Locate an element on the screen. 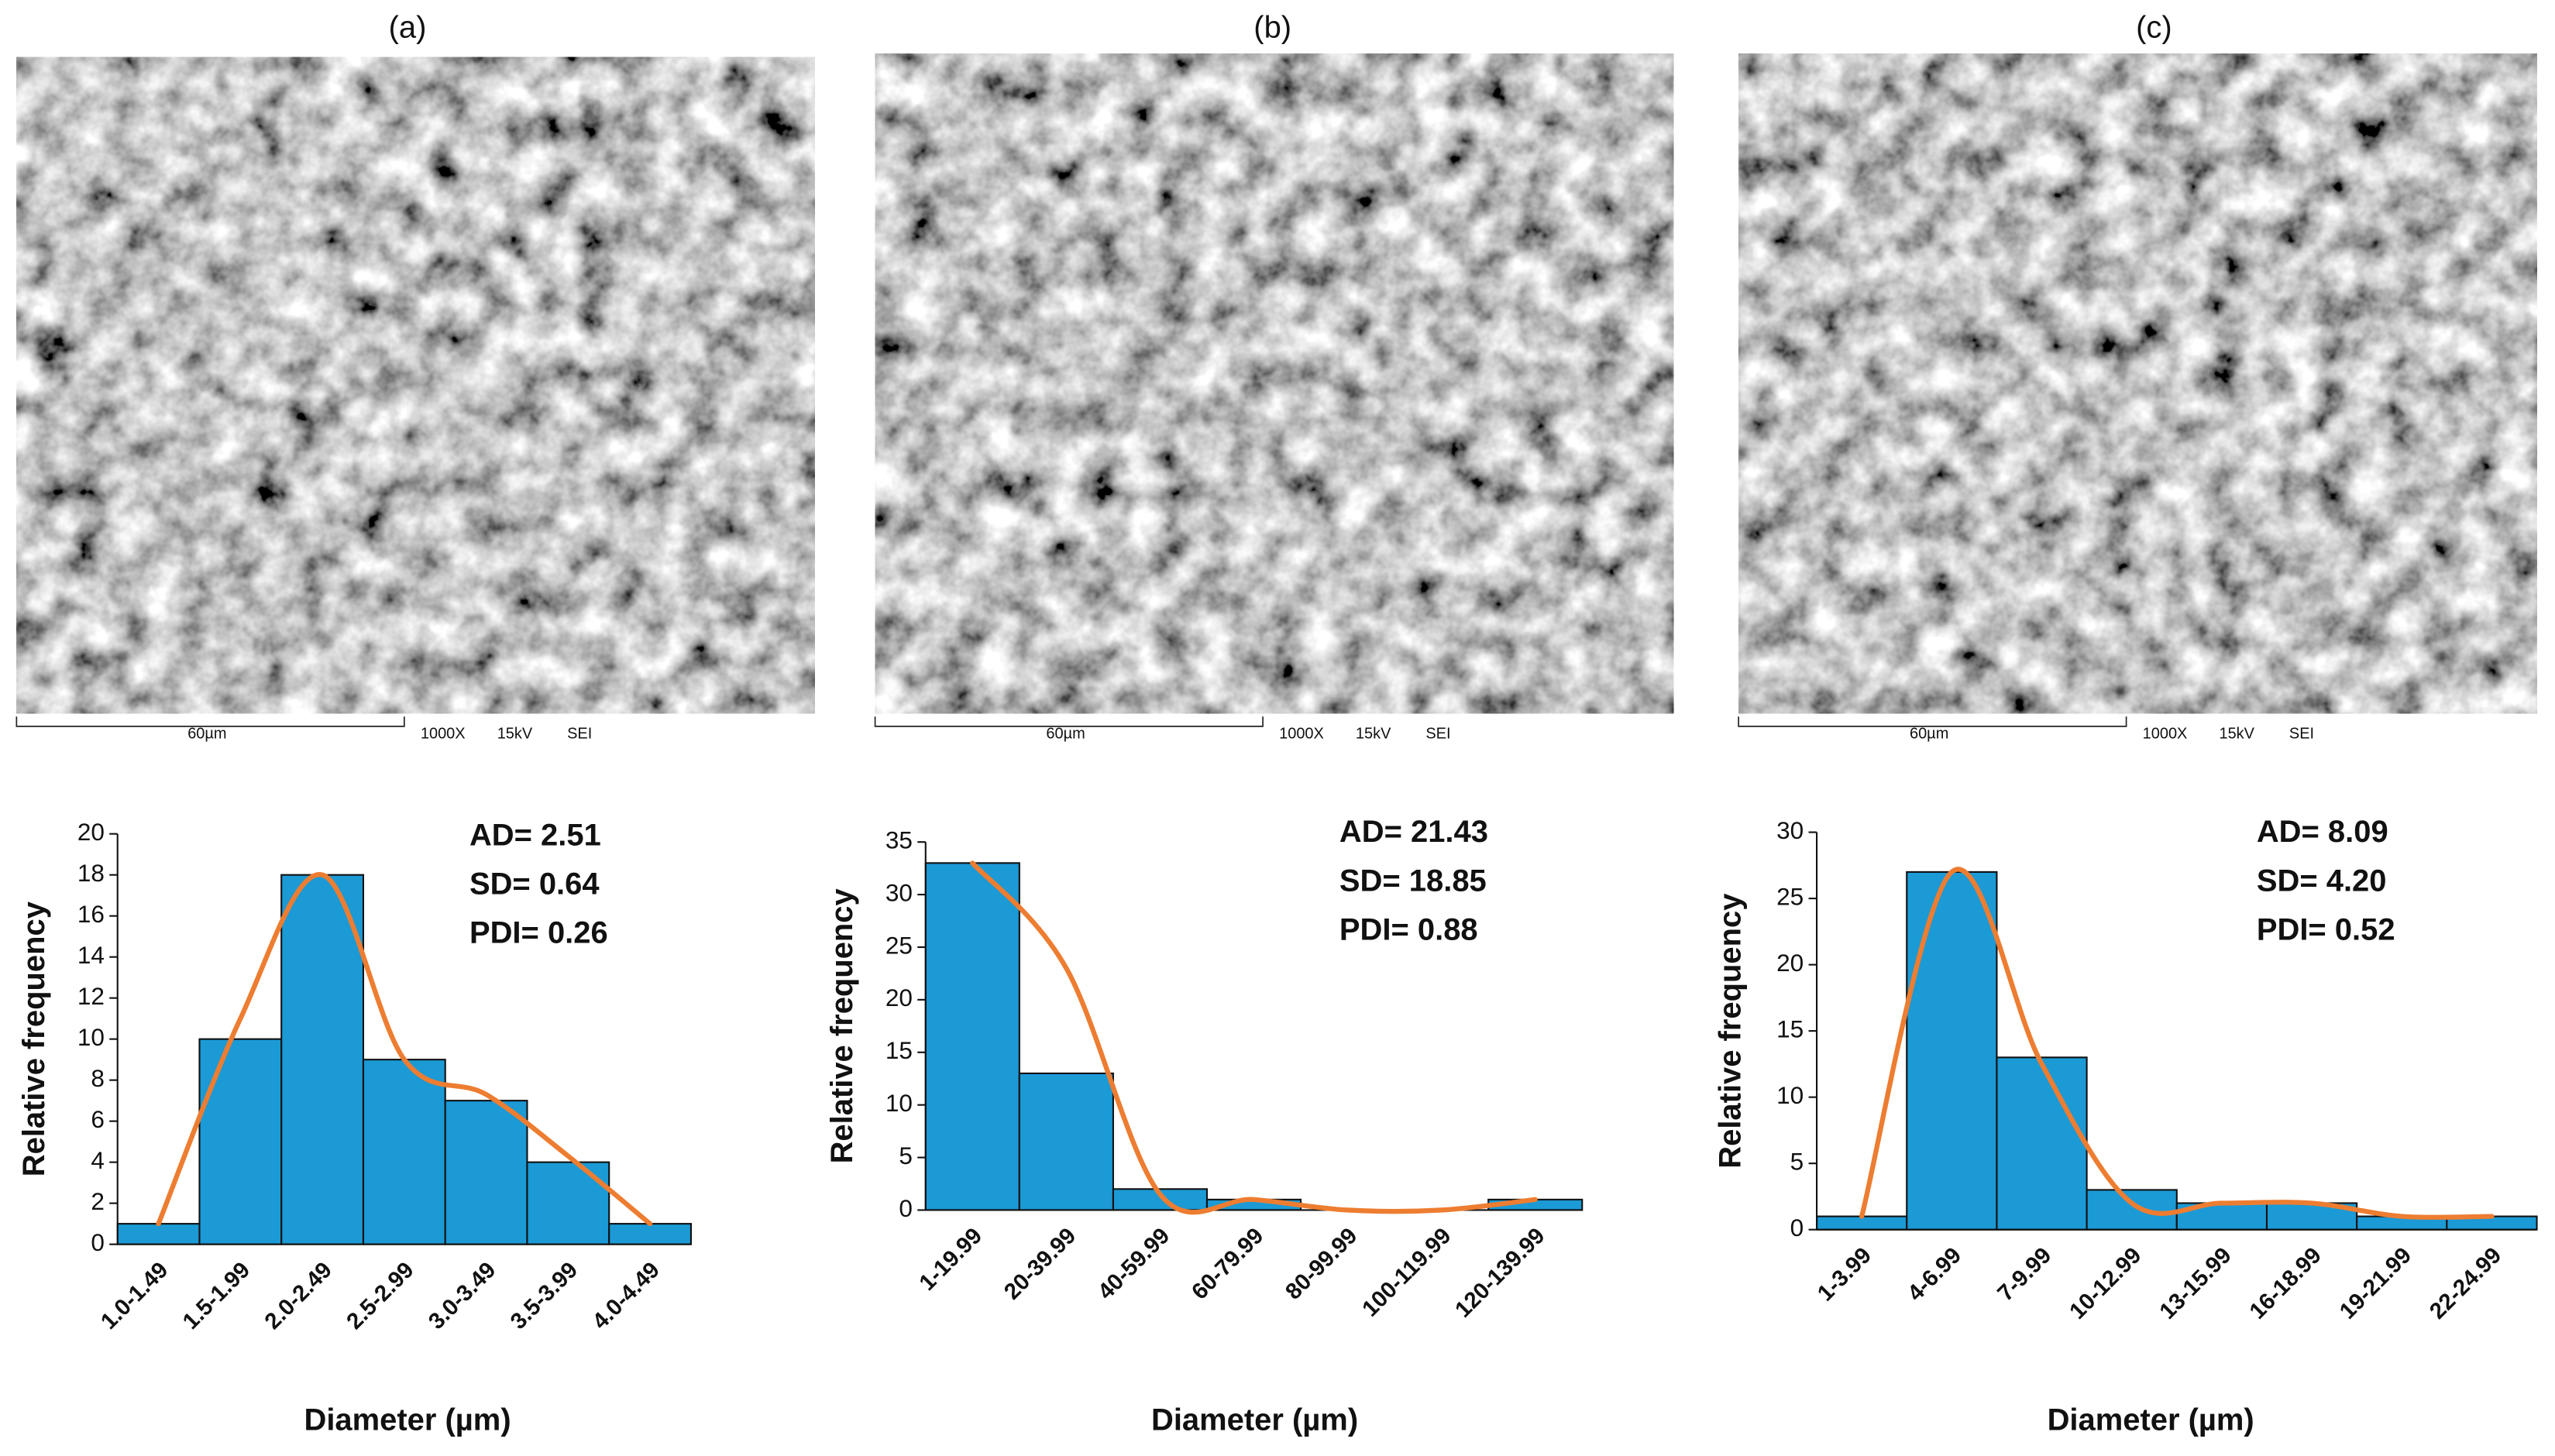 The height and width of the screenshot is (1456, 2555). x-tick-label: 100-119.99 is located at coordinates (1406, 1272).